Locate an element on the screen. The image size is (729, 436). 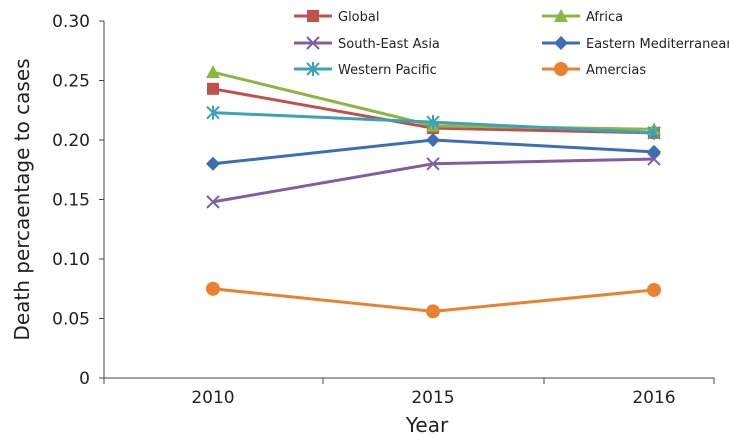
legend-item: Africa is located at coordinates (582, 17).